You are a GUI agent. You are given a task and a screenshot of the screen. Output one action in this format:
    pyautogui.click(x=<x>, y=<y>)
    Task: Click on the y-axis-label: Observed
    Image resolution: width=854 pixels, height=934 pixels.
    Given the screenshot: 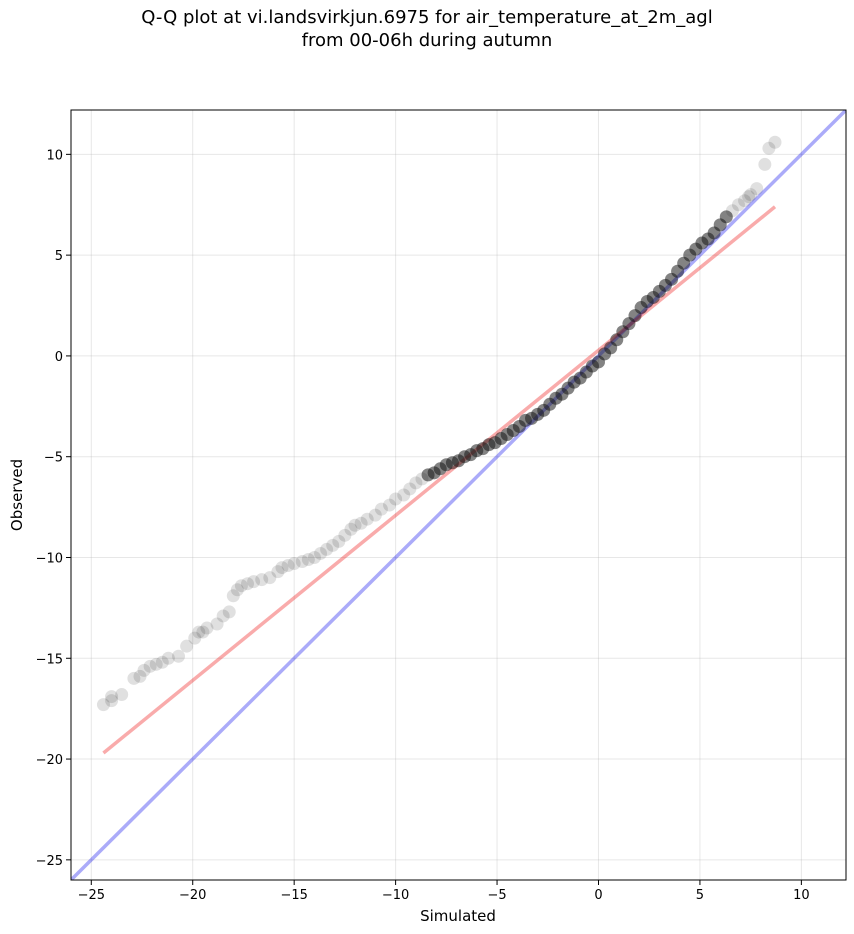 What is the action you would take?
    pyautogui.click(x=17, y=495)
    